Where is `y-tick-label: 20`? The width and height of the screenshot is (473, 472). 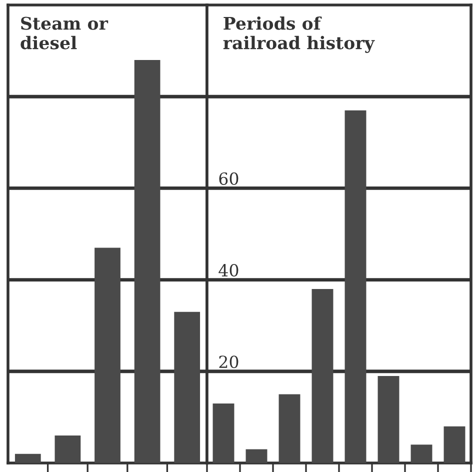
y-tick-label: 20 is located at coordinates (228, 362).